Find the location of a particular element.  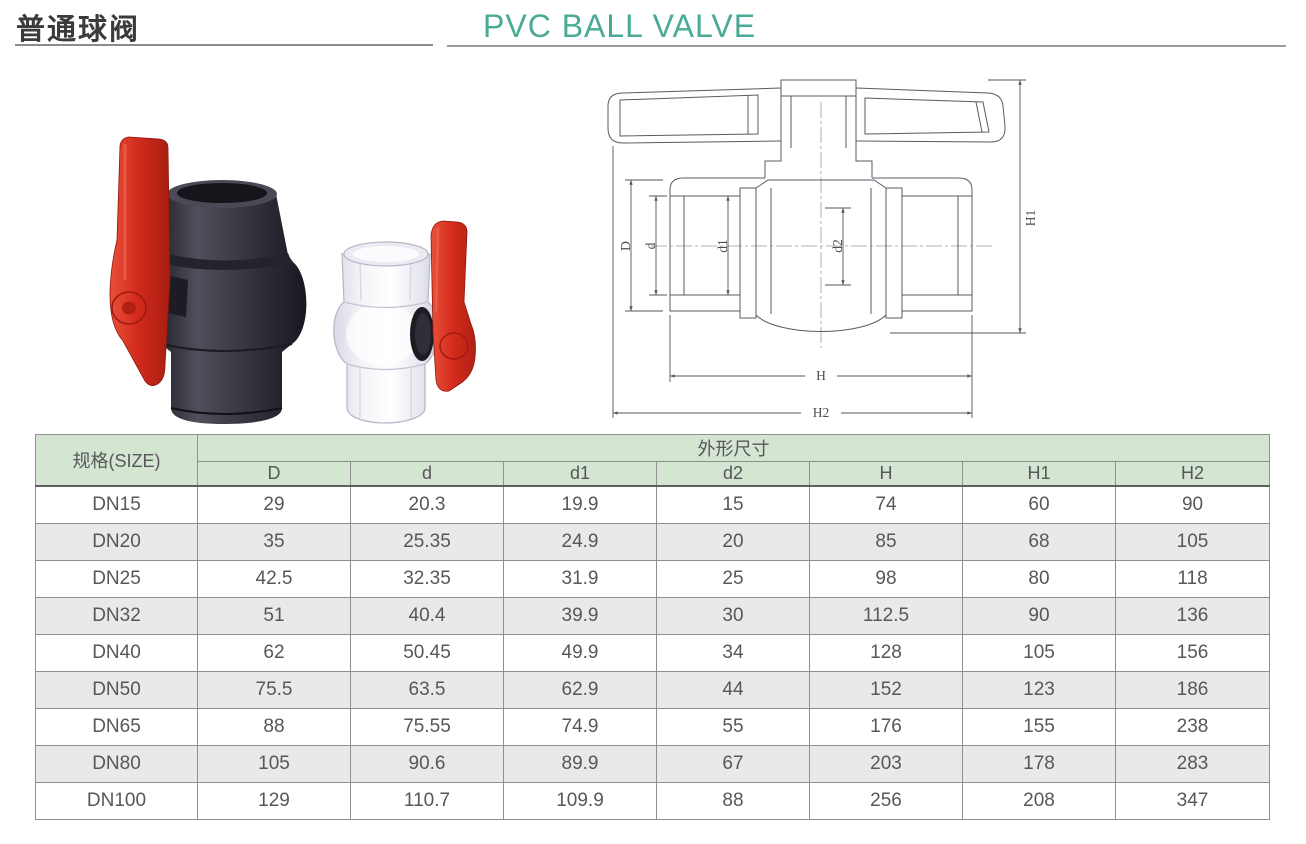

column-header: d1 is located at coordinates (580, 474).